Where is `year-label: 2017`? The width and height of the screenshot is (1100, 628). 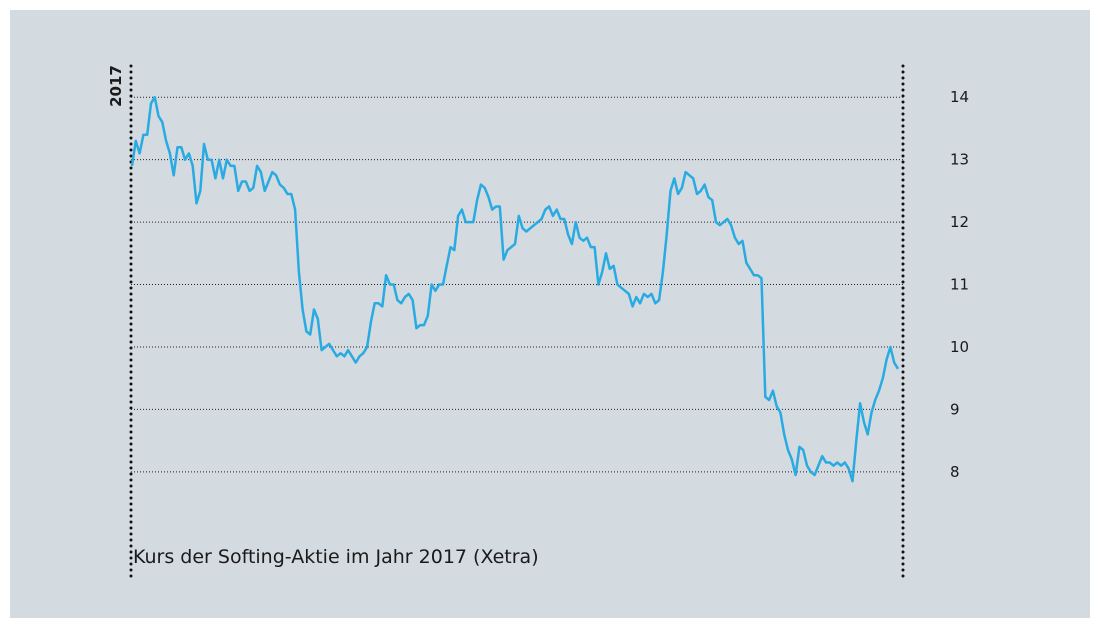 year-label: 2017 is located at coordinates (116, 86).